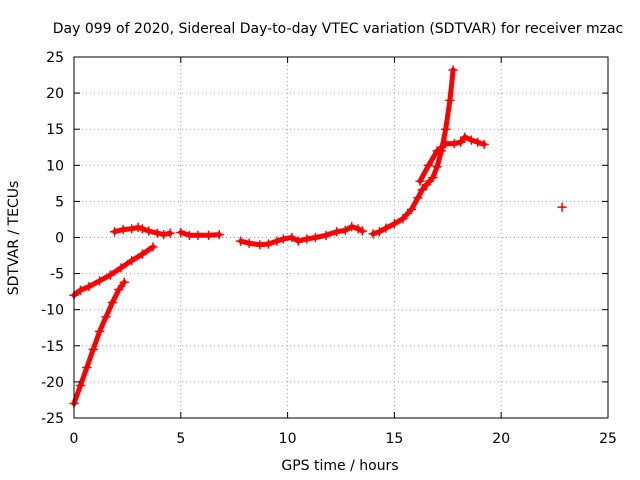 This screenshot has width=640, height=480. I want to click on y-tick: -10, so click(324, 311).